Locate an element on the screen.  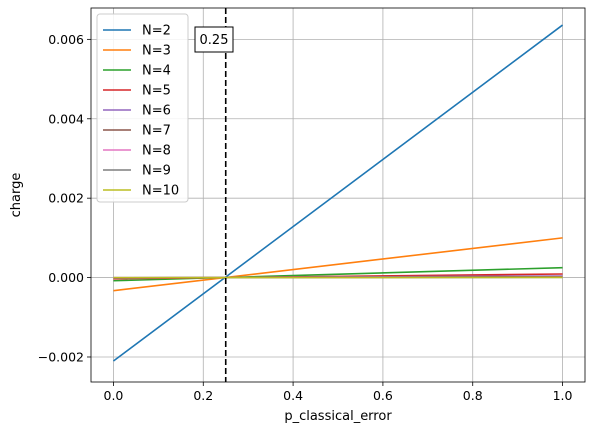
x-tick-label: 0.2 is located at coordinates (203, 395).